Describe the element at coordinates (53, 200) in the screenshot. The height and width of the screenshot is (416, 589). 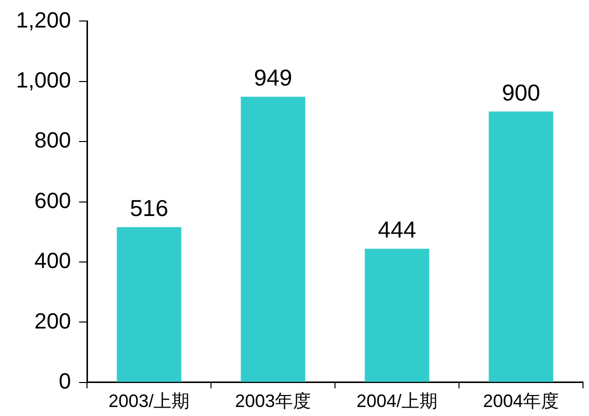
I see `y-tick-label: 600` at that location.